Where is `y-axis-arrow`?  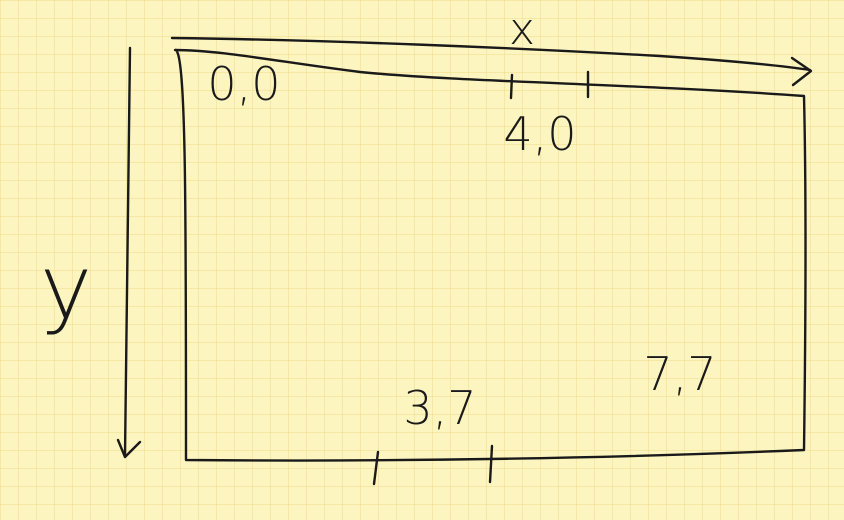
y-axis-arrow is located at coordinates (129, 252).